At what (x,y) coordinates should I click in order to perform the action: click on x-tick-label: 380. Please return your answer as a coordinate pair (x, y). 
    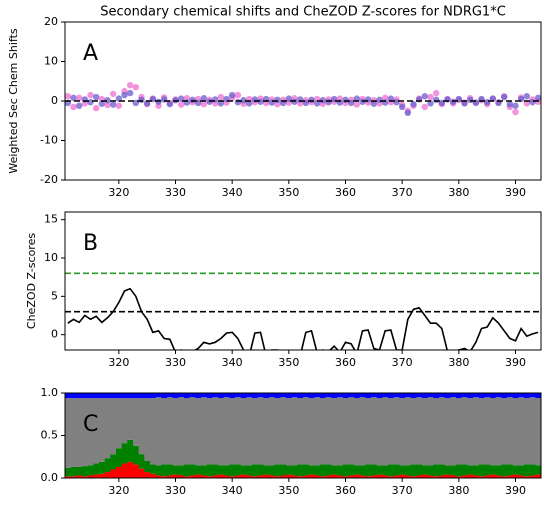
    Looking at the image, I should click on (458, 192).